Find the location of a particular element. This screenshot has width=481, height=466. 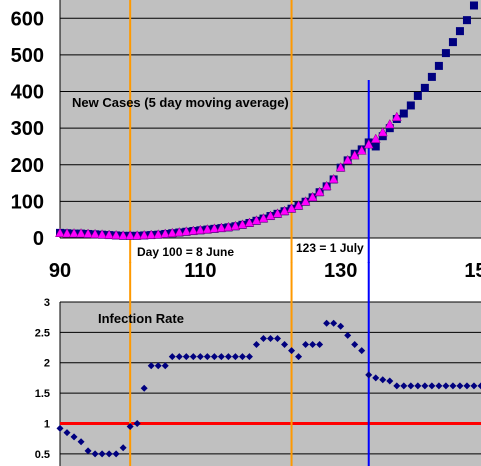

cases-y-tick: 400 is located at coordinates (27, 93).